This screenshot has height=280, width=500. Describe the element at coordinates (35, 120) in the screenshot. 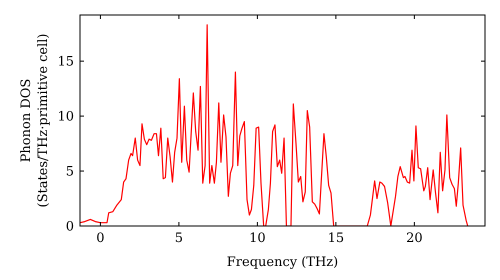

I see `y-axis-title: Phonon DOS (States/THz·primitive cell)` at that location.